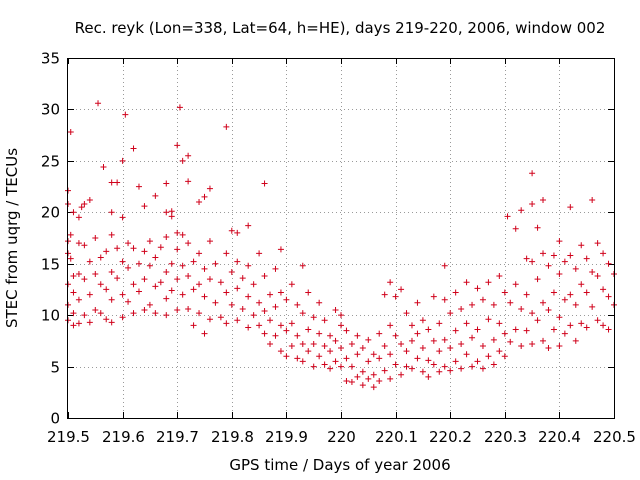  What do you see at coordinates (614, 437) in the screenshot?
I see `x-tick-label: 220.5` at bounding box center [614, 437].